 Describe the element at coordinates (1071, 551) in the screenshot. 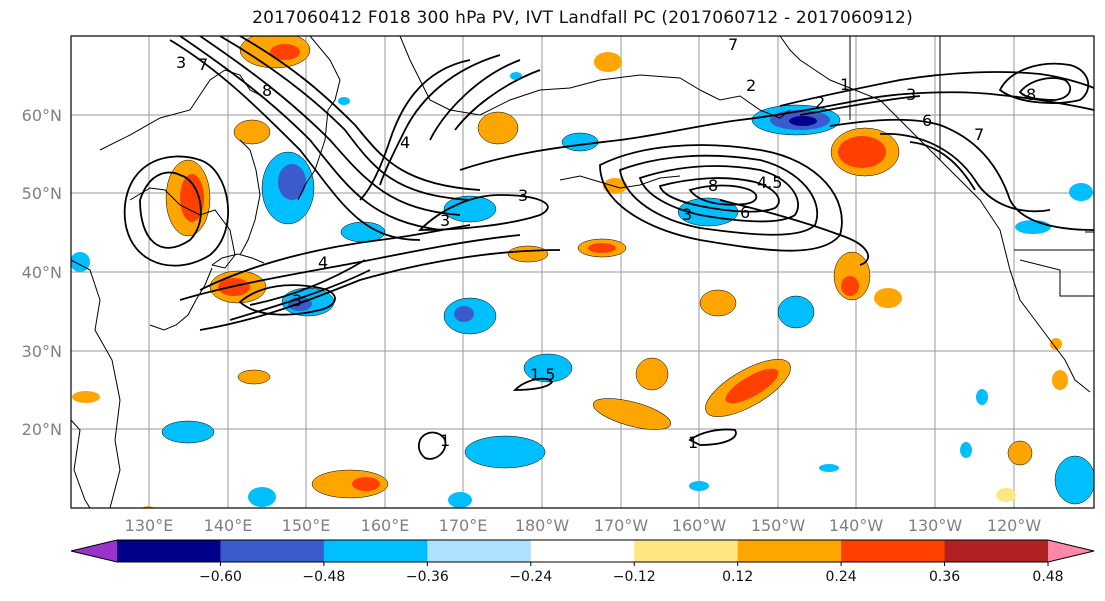

I see `colorbar-extension-high` at that location.